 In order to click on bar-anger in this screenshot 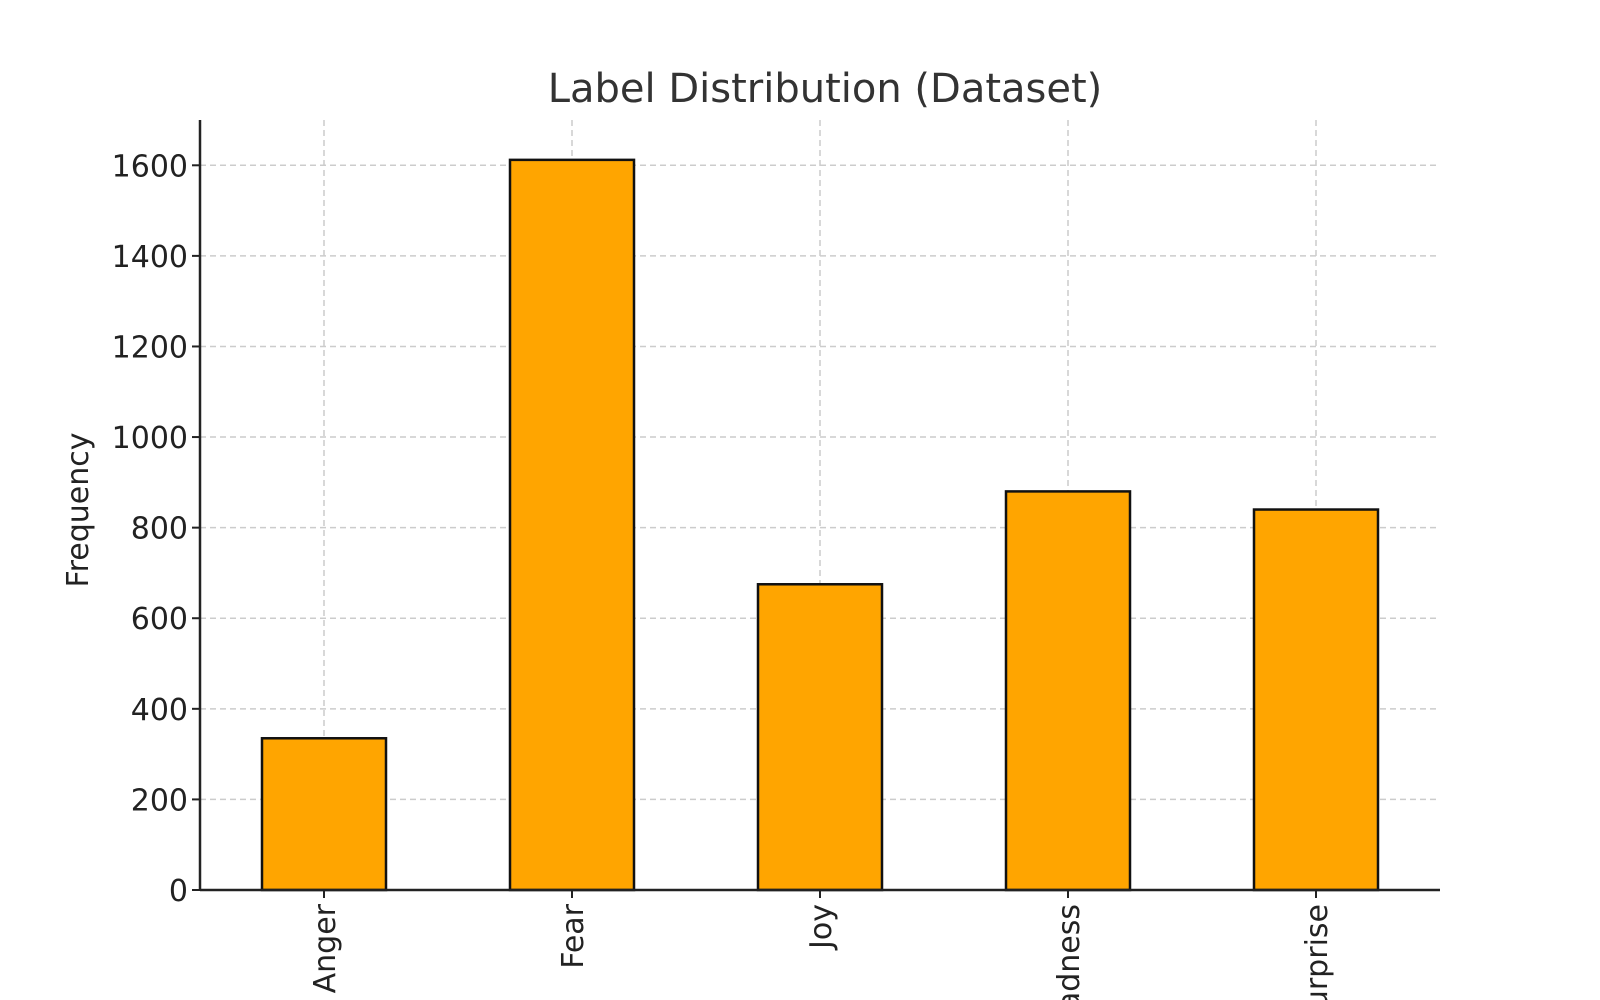, I will do `click(324, 814)`.